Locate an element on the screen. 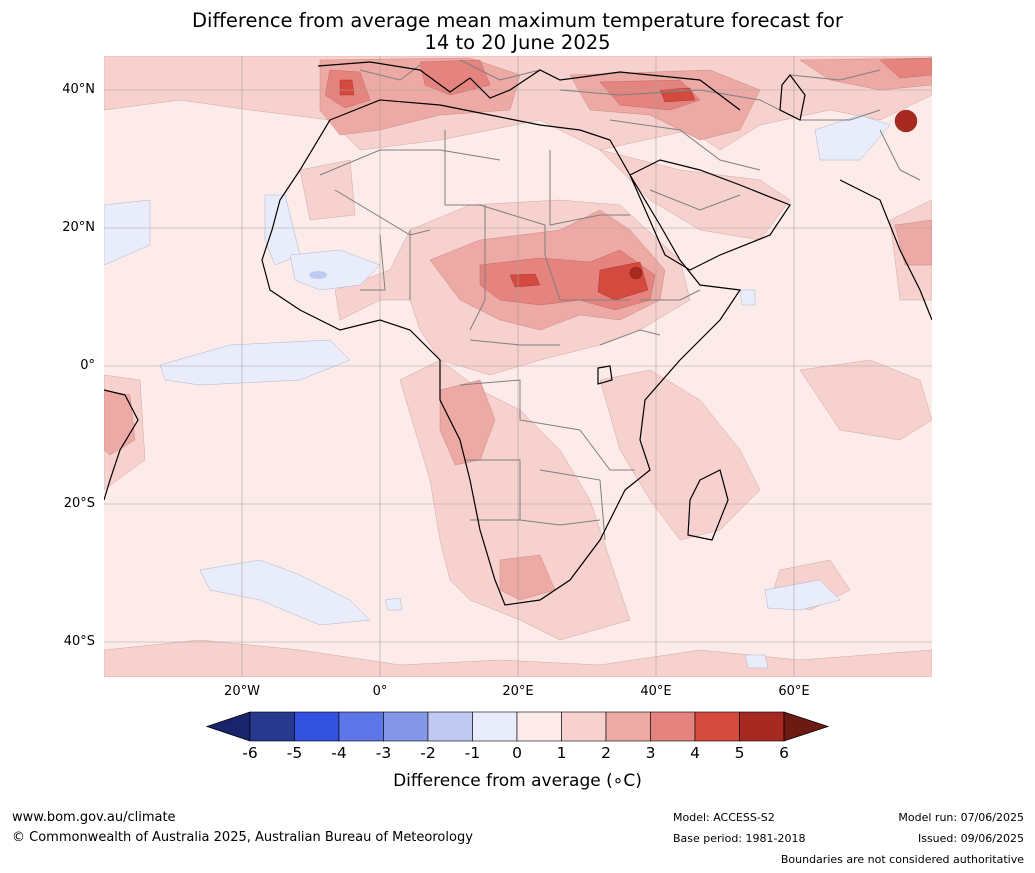 Image resolution: width=1035 pixels, height=873 pixels. colorbar-title: Difference from average (∘C) is located at coordinates (517, 781).